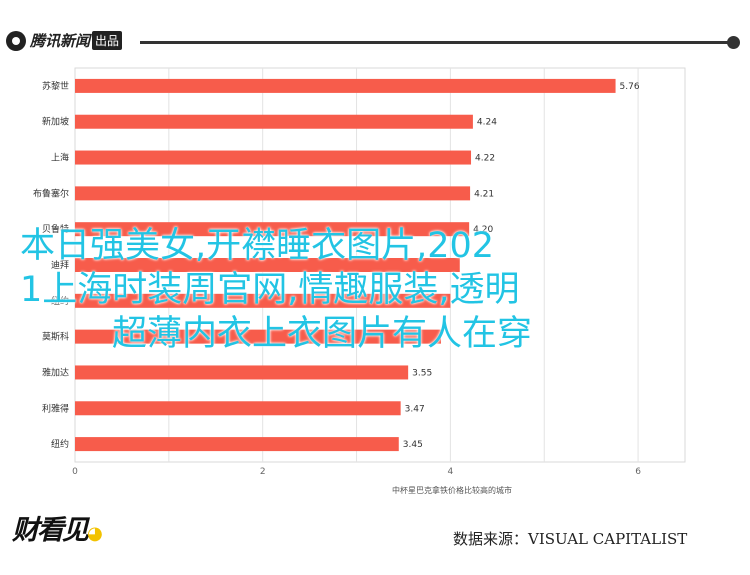 Image resolution: width=750 pixels, height=575 pixels. Describe the element at coordinates (107, 40) in the screenshot. I see `logo-badge: 出品` at that location.